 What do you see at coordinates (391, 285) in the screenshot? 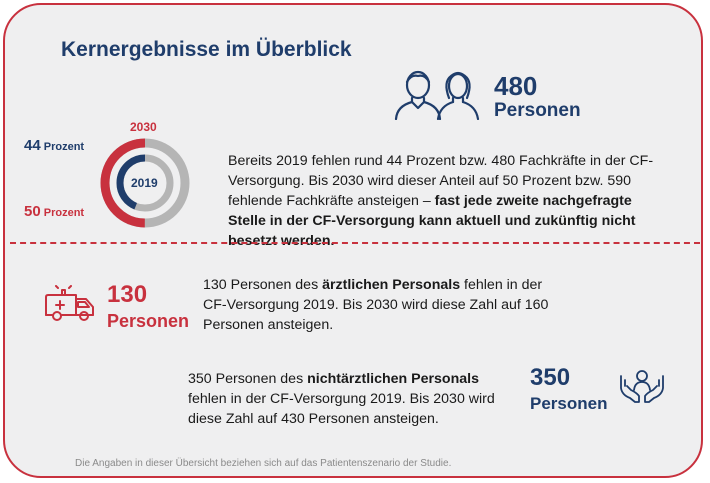
I see `medical-text-bold: ärztlichen Personals` at bounding box center [391, 285].